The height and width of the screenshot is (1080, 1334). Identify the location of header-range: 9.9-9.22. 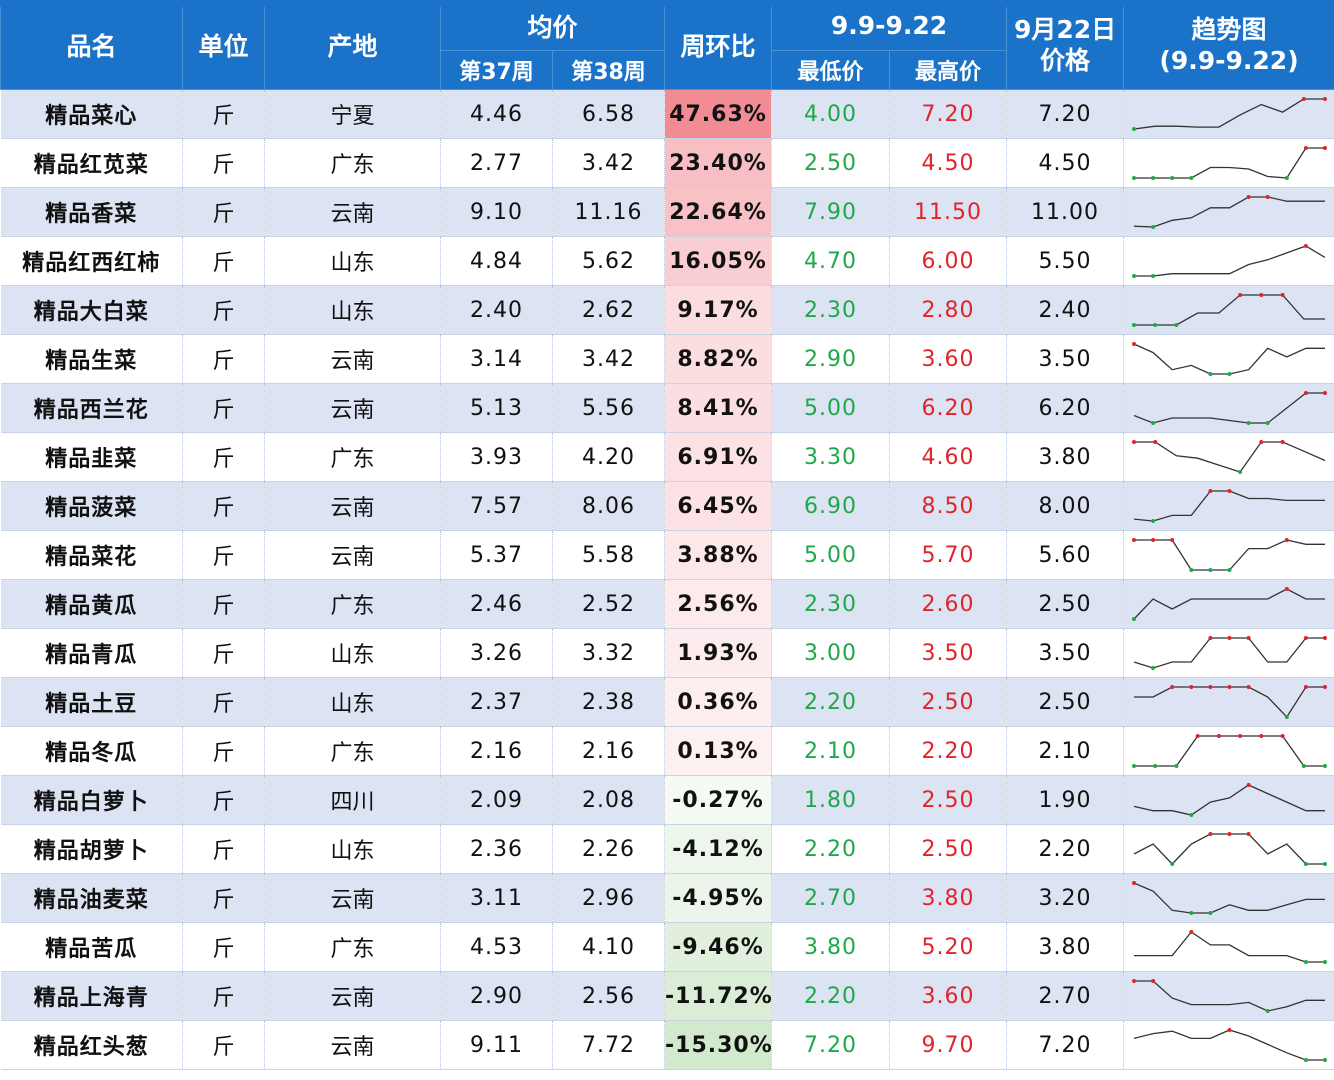
(889, 25).